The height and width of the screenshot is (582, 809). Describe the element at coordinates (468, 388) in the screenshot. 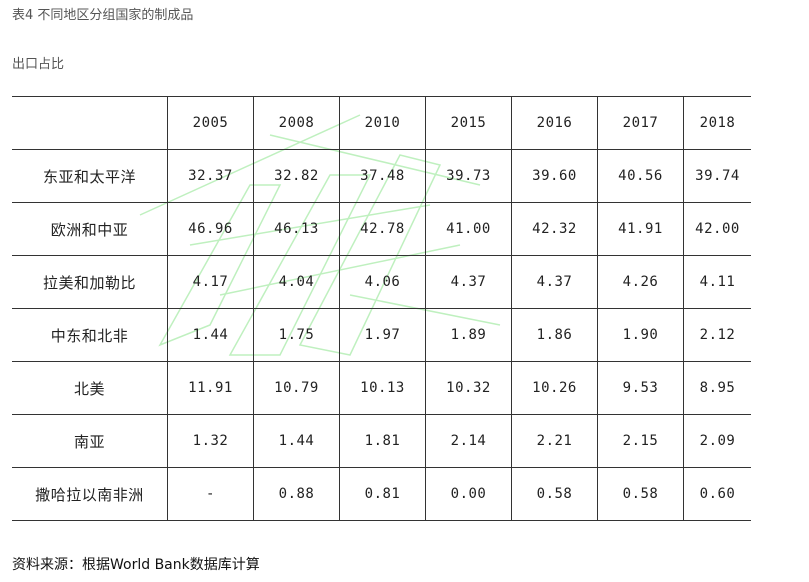

I see `value-cell: 10.32` at that location.